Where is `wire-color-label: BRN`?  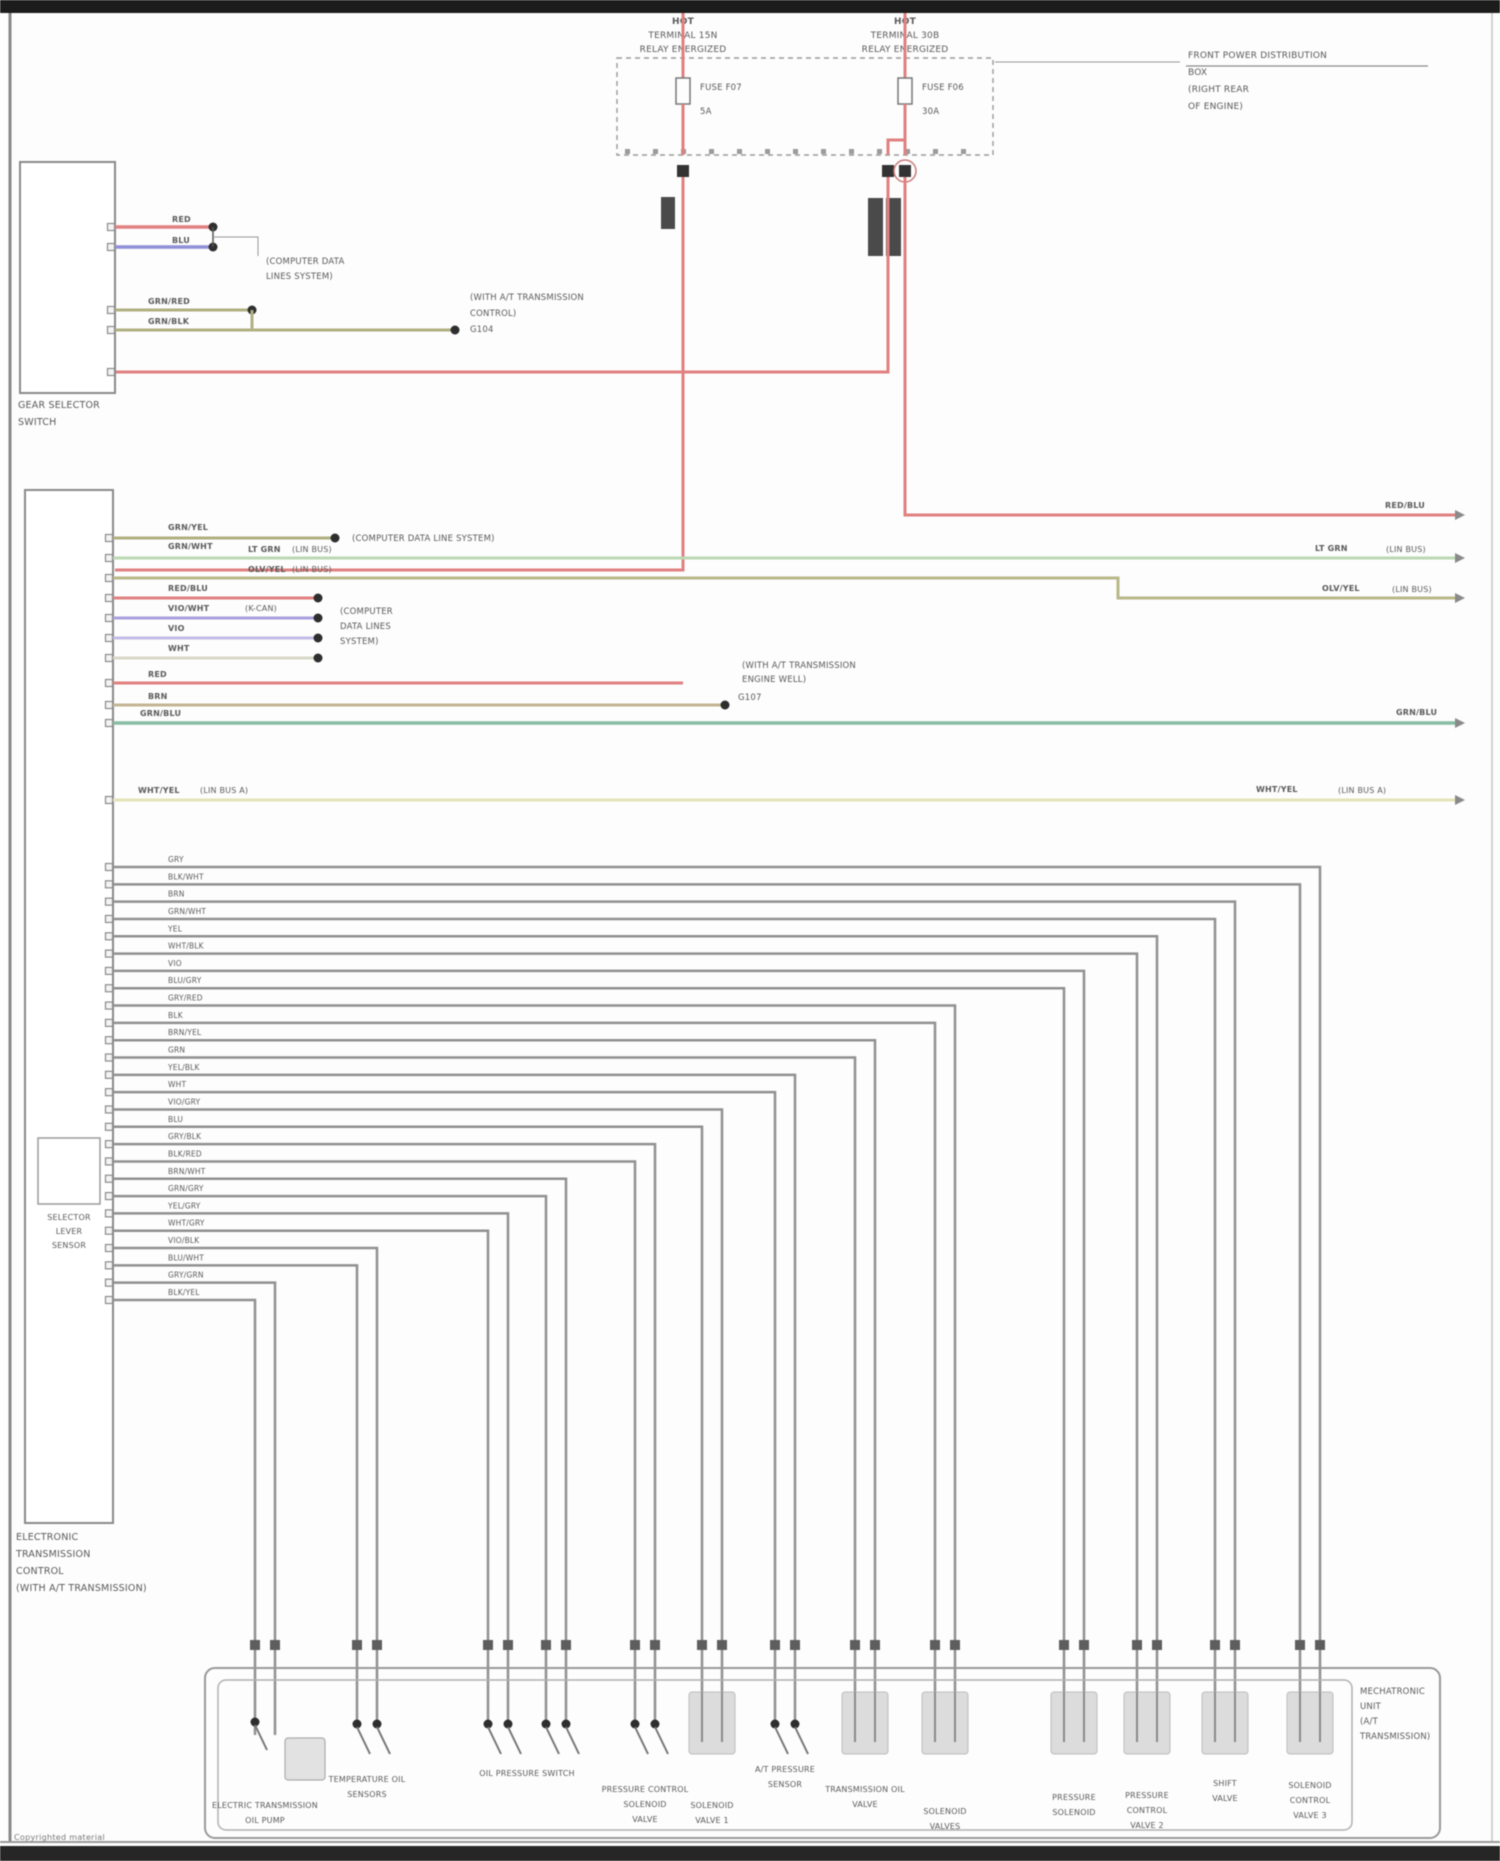 wire-color-label: BRN is located at coordinates (176, 894).